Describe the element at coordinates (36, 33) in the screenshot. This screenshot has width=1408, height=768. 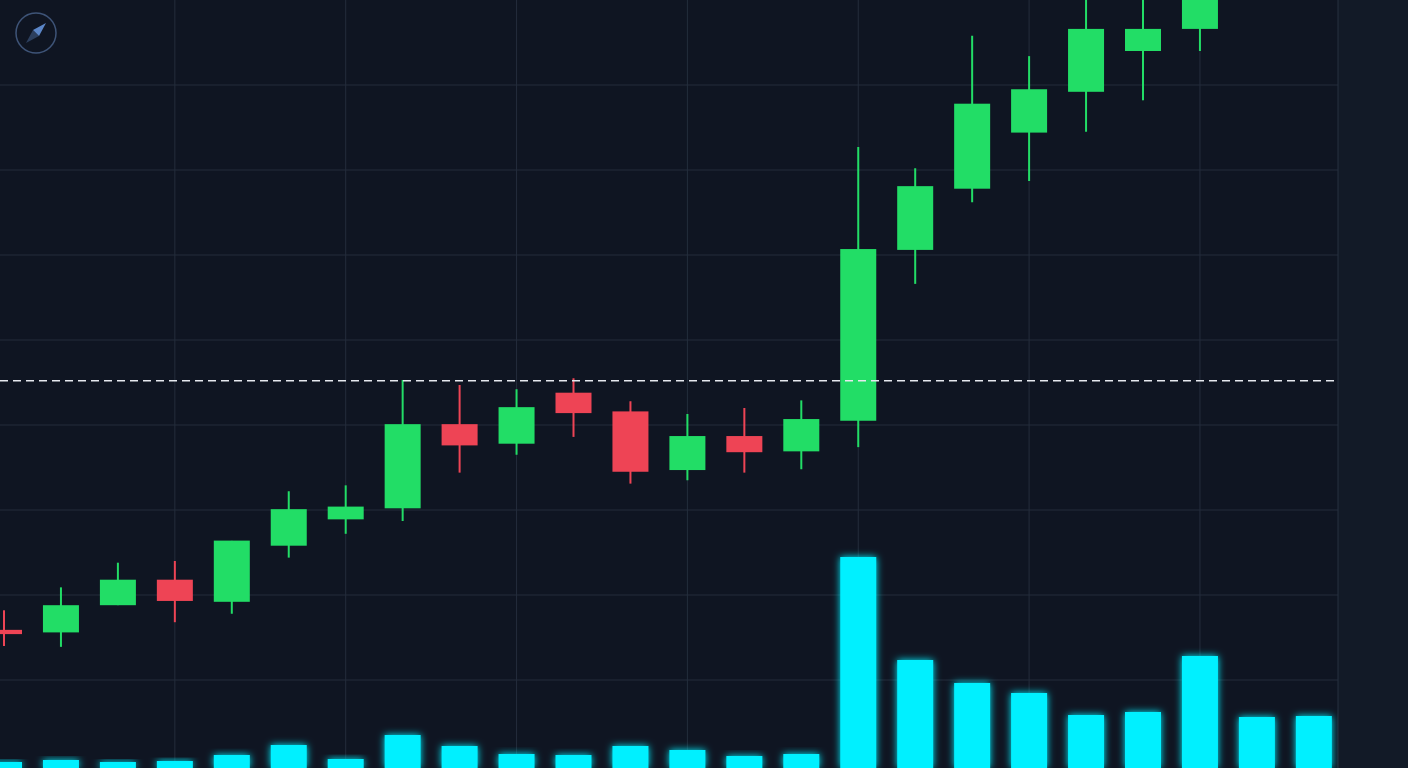
I see `compass-icon` at that location.